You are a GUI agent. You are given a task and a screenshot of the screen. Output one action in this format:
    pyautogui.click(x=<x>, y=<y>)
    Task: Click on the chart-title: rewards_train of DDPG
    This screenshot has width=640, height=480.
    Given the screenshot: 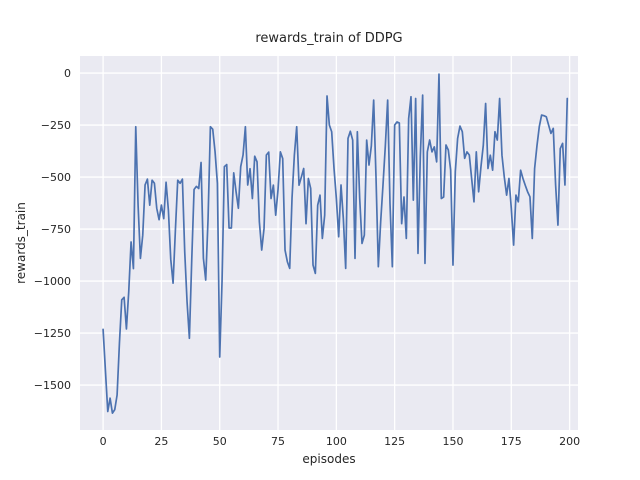 What is the action you would take?
    pyautogui.click(x=329, y=38)
    